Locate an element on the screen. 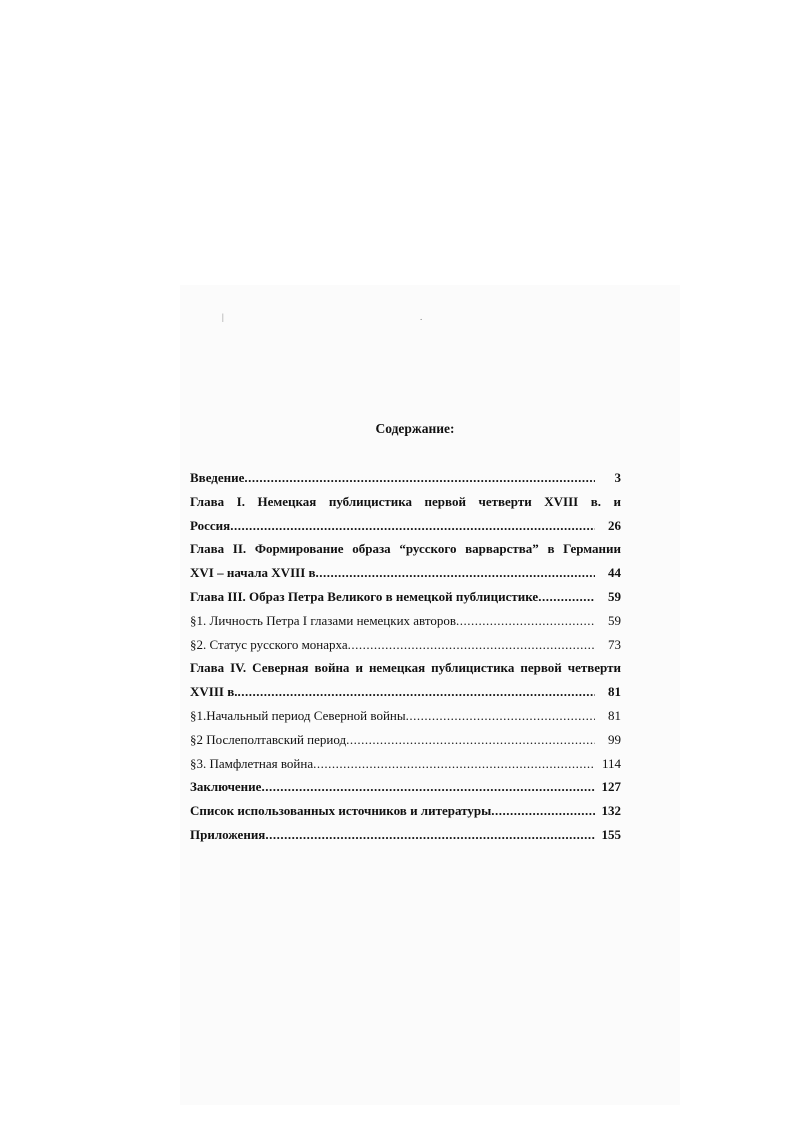 Image resolution: width=795 pixels, height=1124 pixels. toc-entry: §3. Памфлетная война 114 is located at coordinates (405, 768).